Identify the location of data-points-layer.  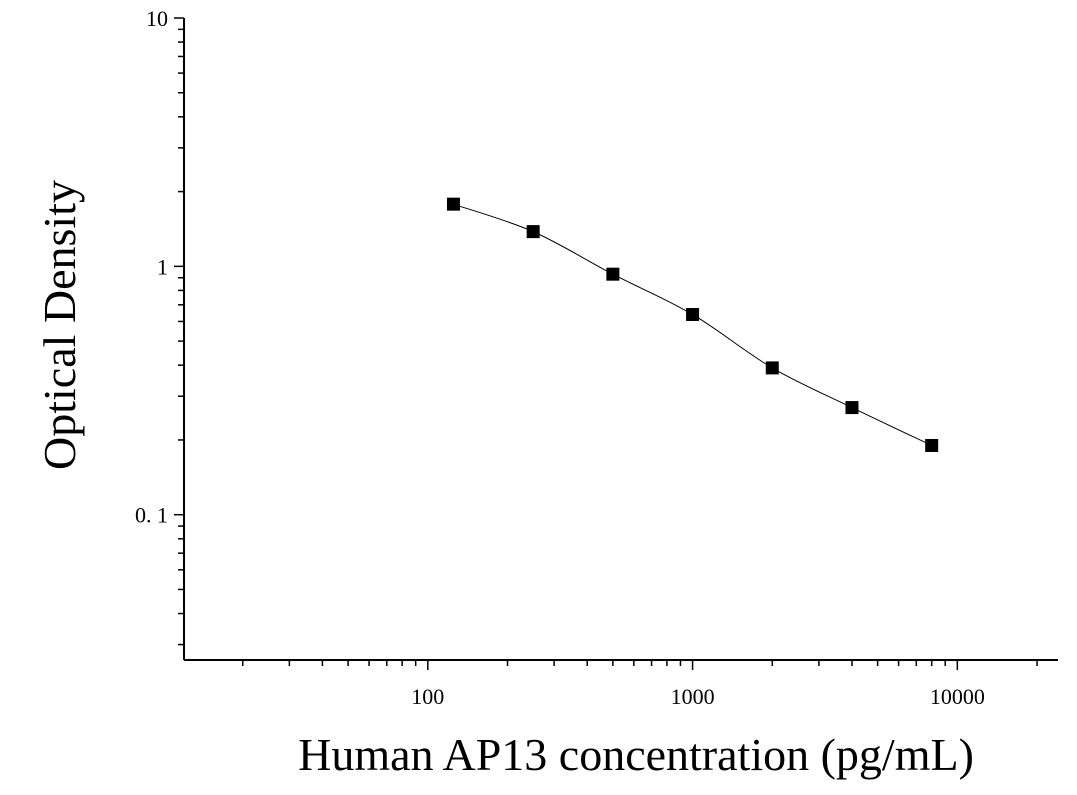
(692, 324).